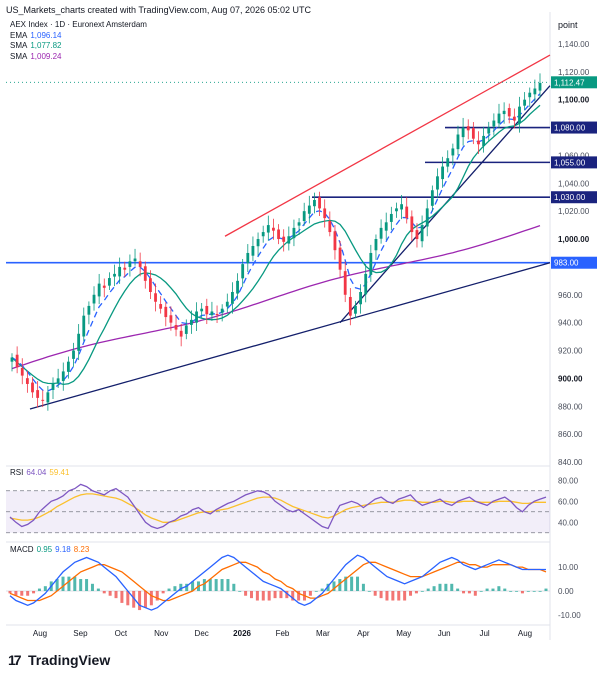 The height and width of the screenshot is (676, 600). I want to click on price-tick-label: 1,140.00, so click(574, 44).